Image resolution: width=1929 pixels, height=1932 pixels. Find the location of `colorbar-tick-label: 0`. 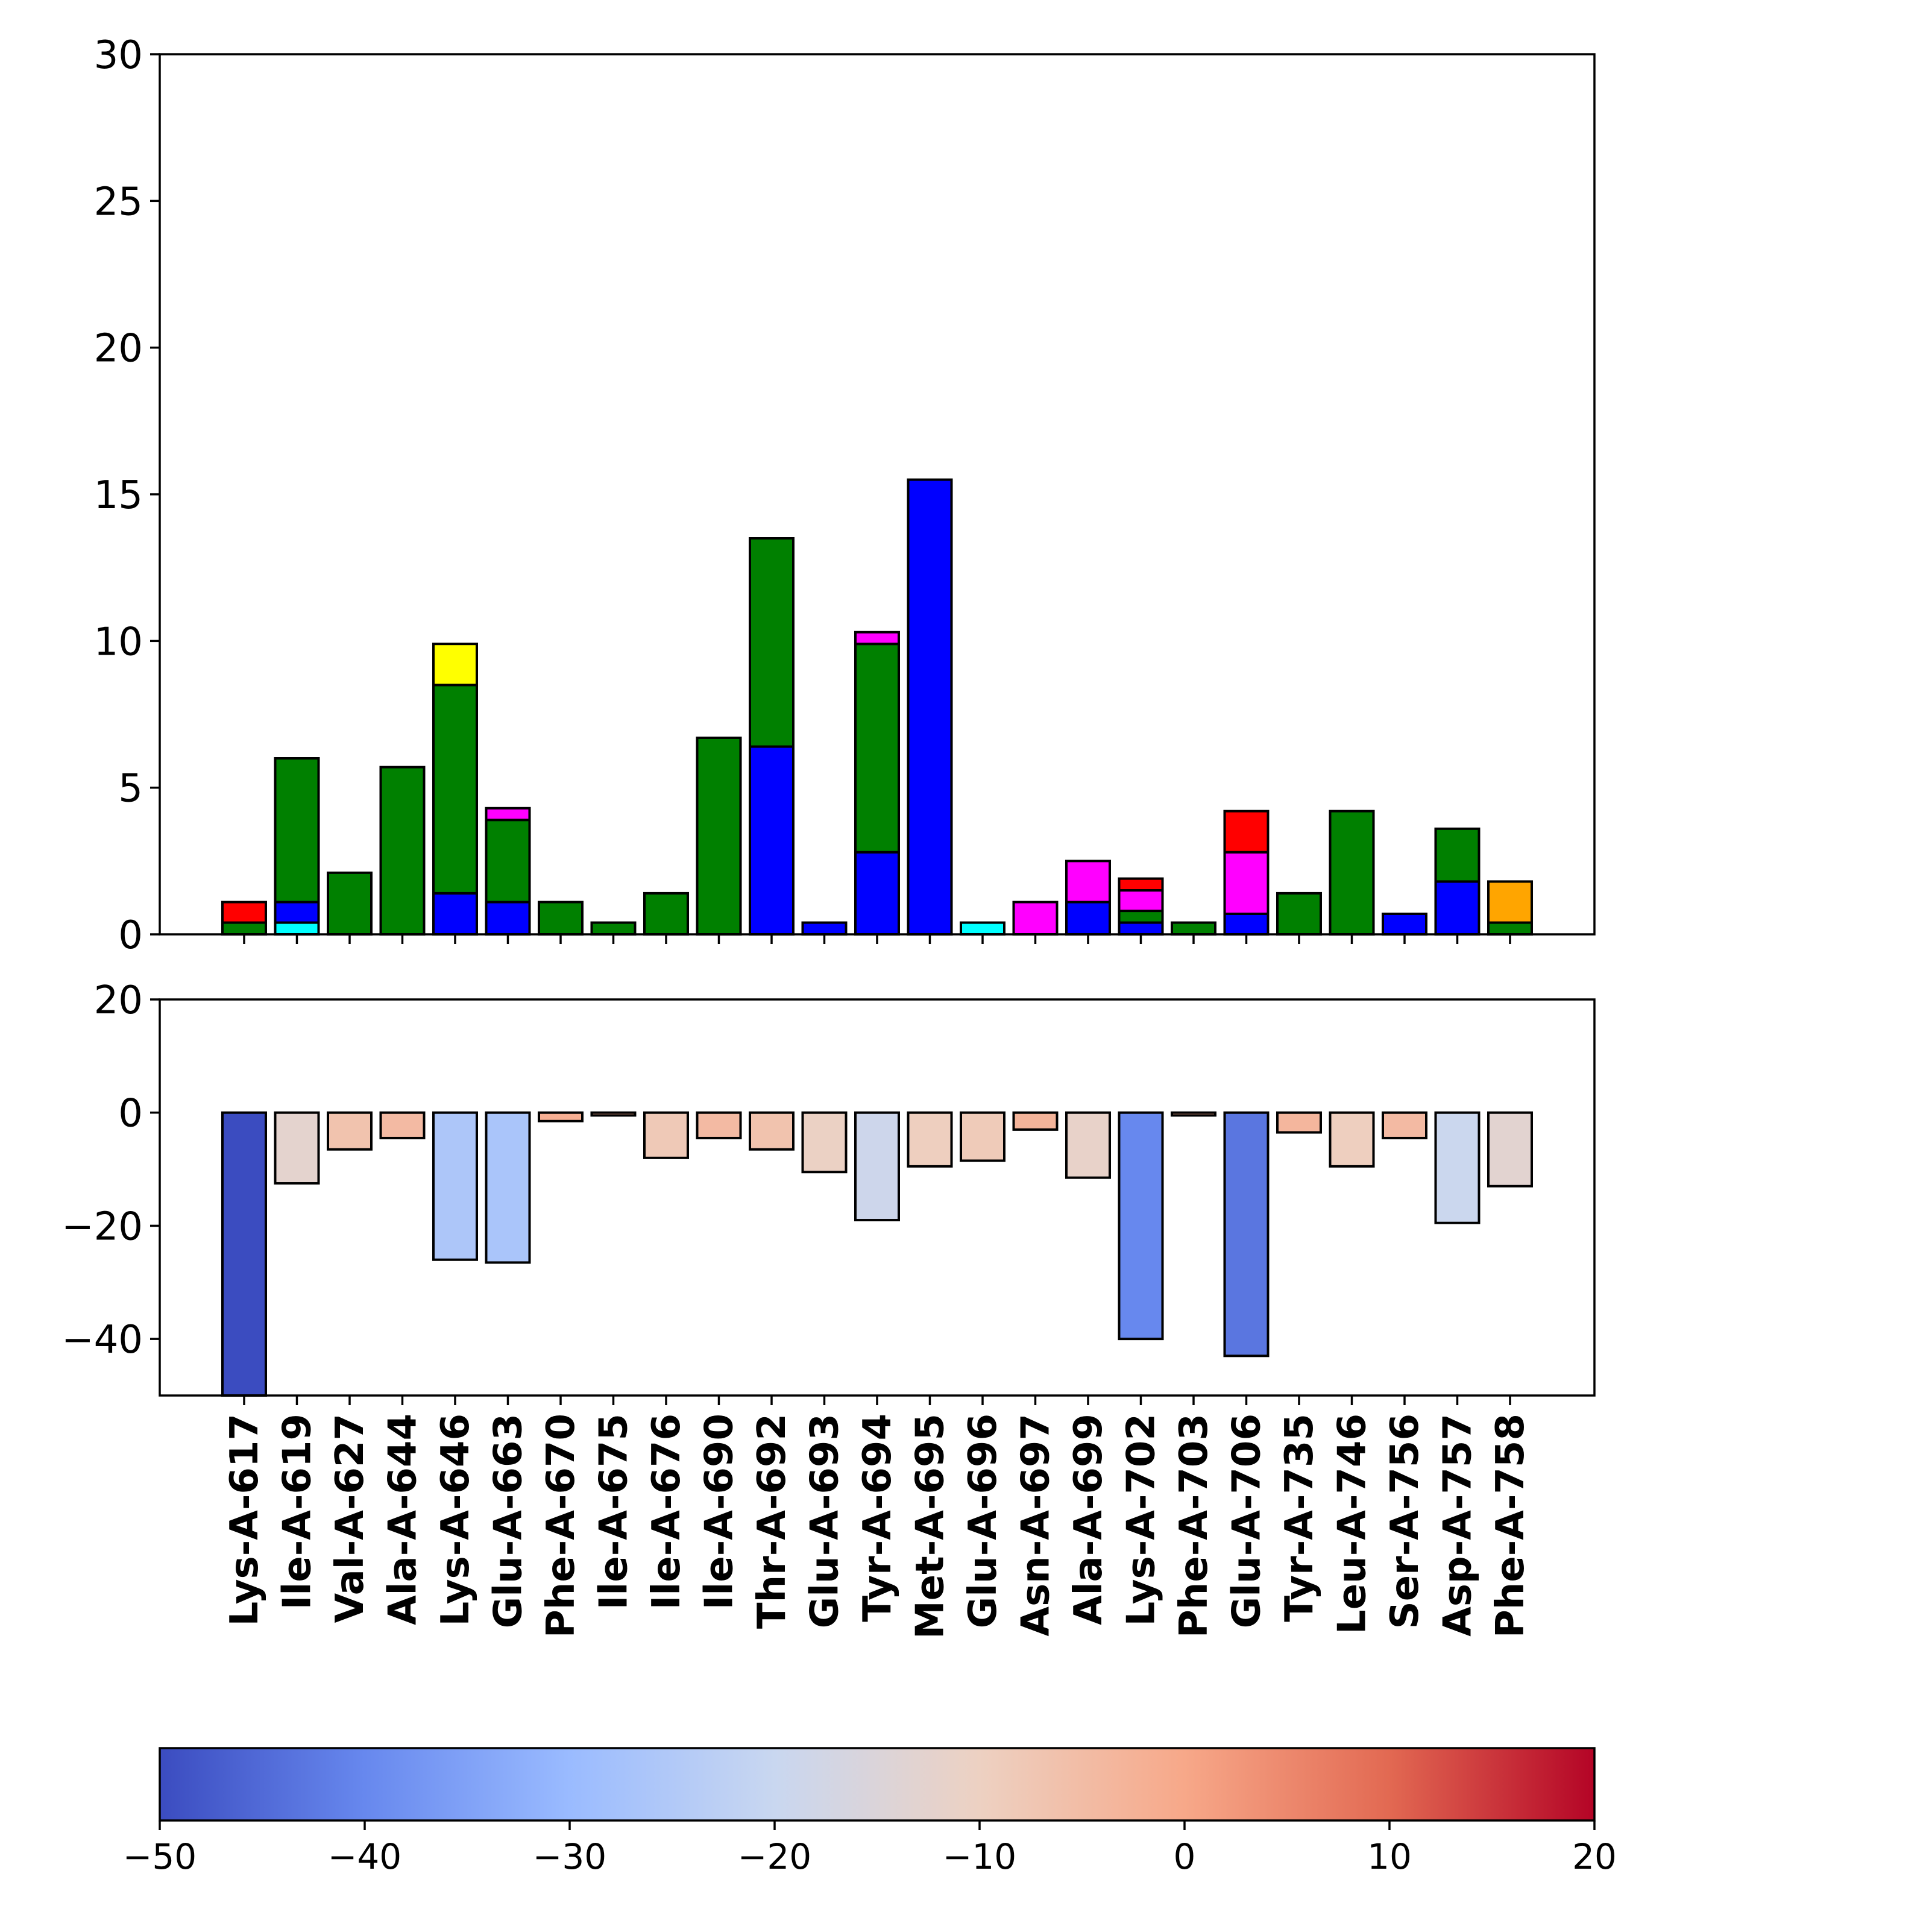

colorbar-tick-label: 0 is located at coordinates (1185, 1856).